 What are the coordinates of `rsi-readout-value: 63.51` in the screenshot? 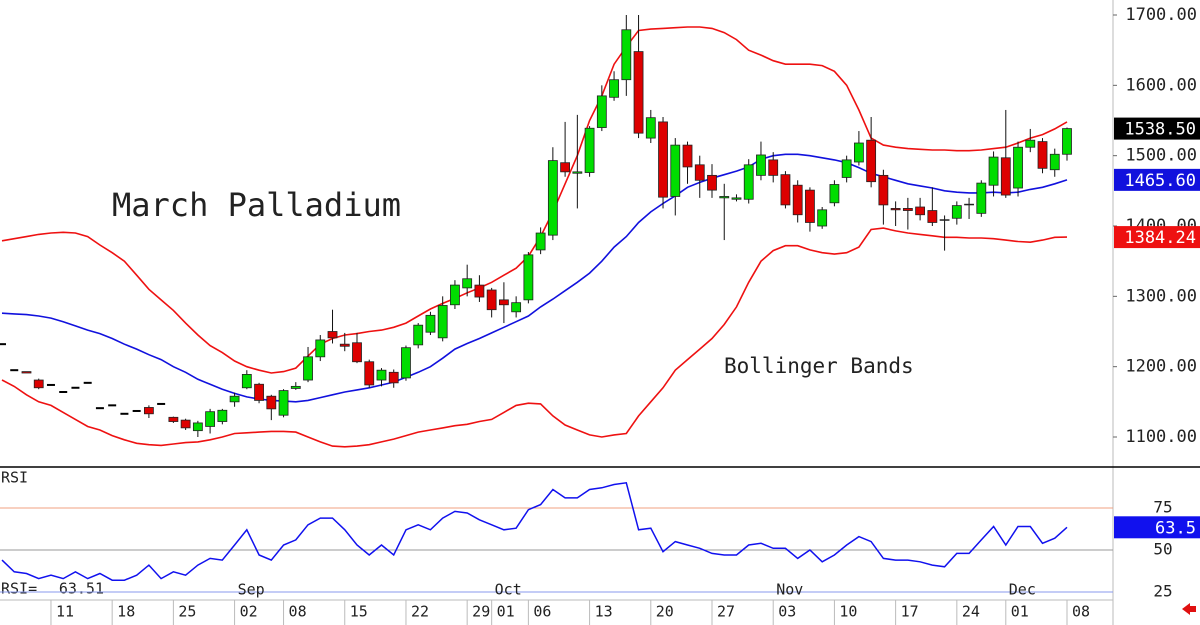 It's located at (81, 589).